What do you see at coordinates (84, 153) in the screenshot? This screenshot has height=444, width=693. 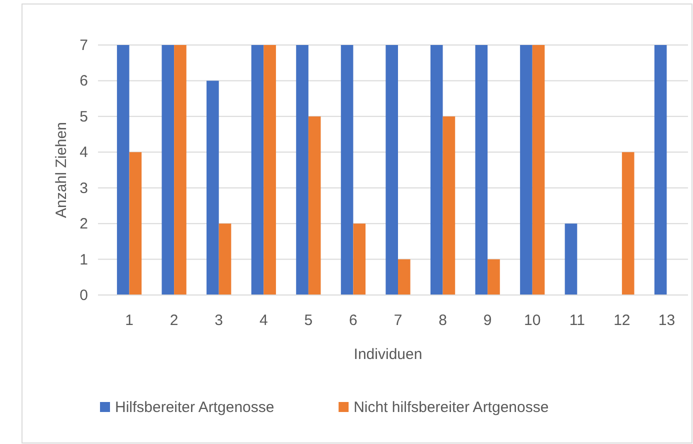 I see `y-tick-label: 4` at bounding box center [84, 153].